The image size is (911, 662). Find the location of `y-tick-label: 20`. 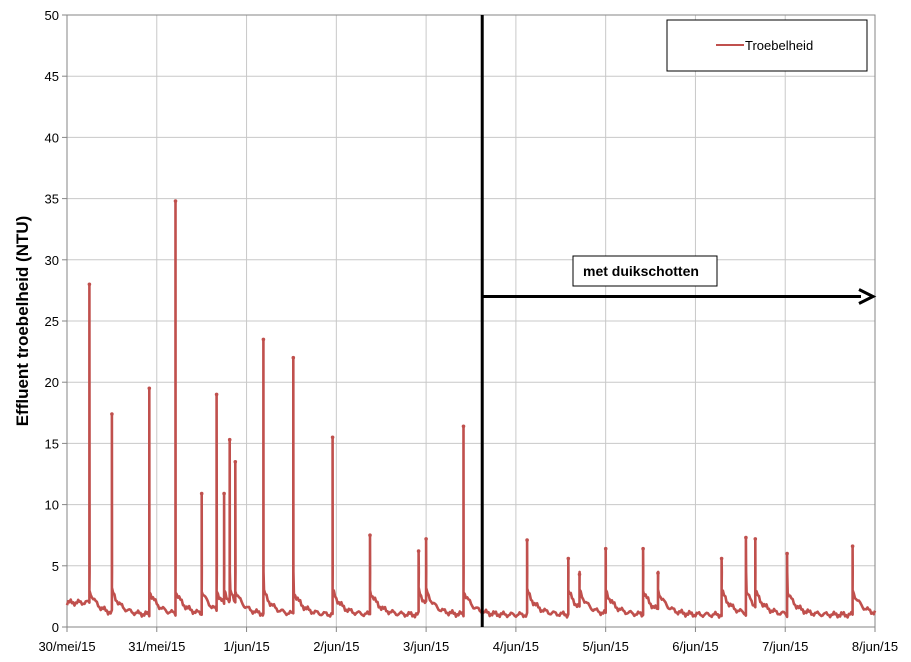

y-tick-label: 20 is located at coordinates (52, 382).